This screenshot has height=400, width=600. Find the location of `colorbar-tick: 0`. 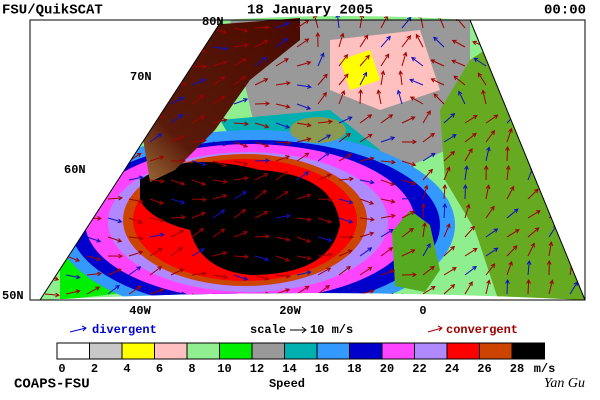

colorbar-tick: 0 is located at coordinates (61, 369).